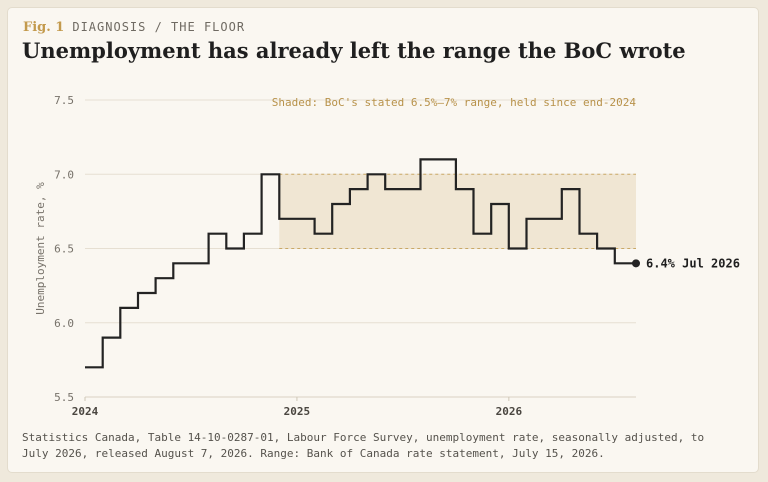  Describe the element at coordinates (64, 323) in the screenshot. I see `y-tick-label: 6.0` at that location.